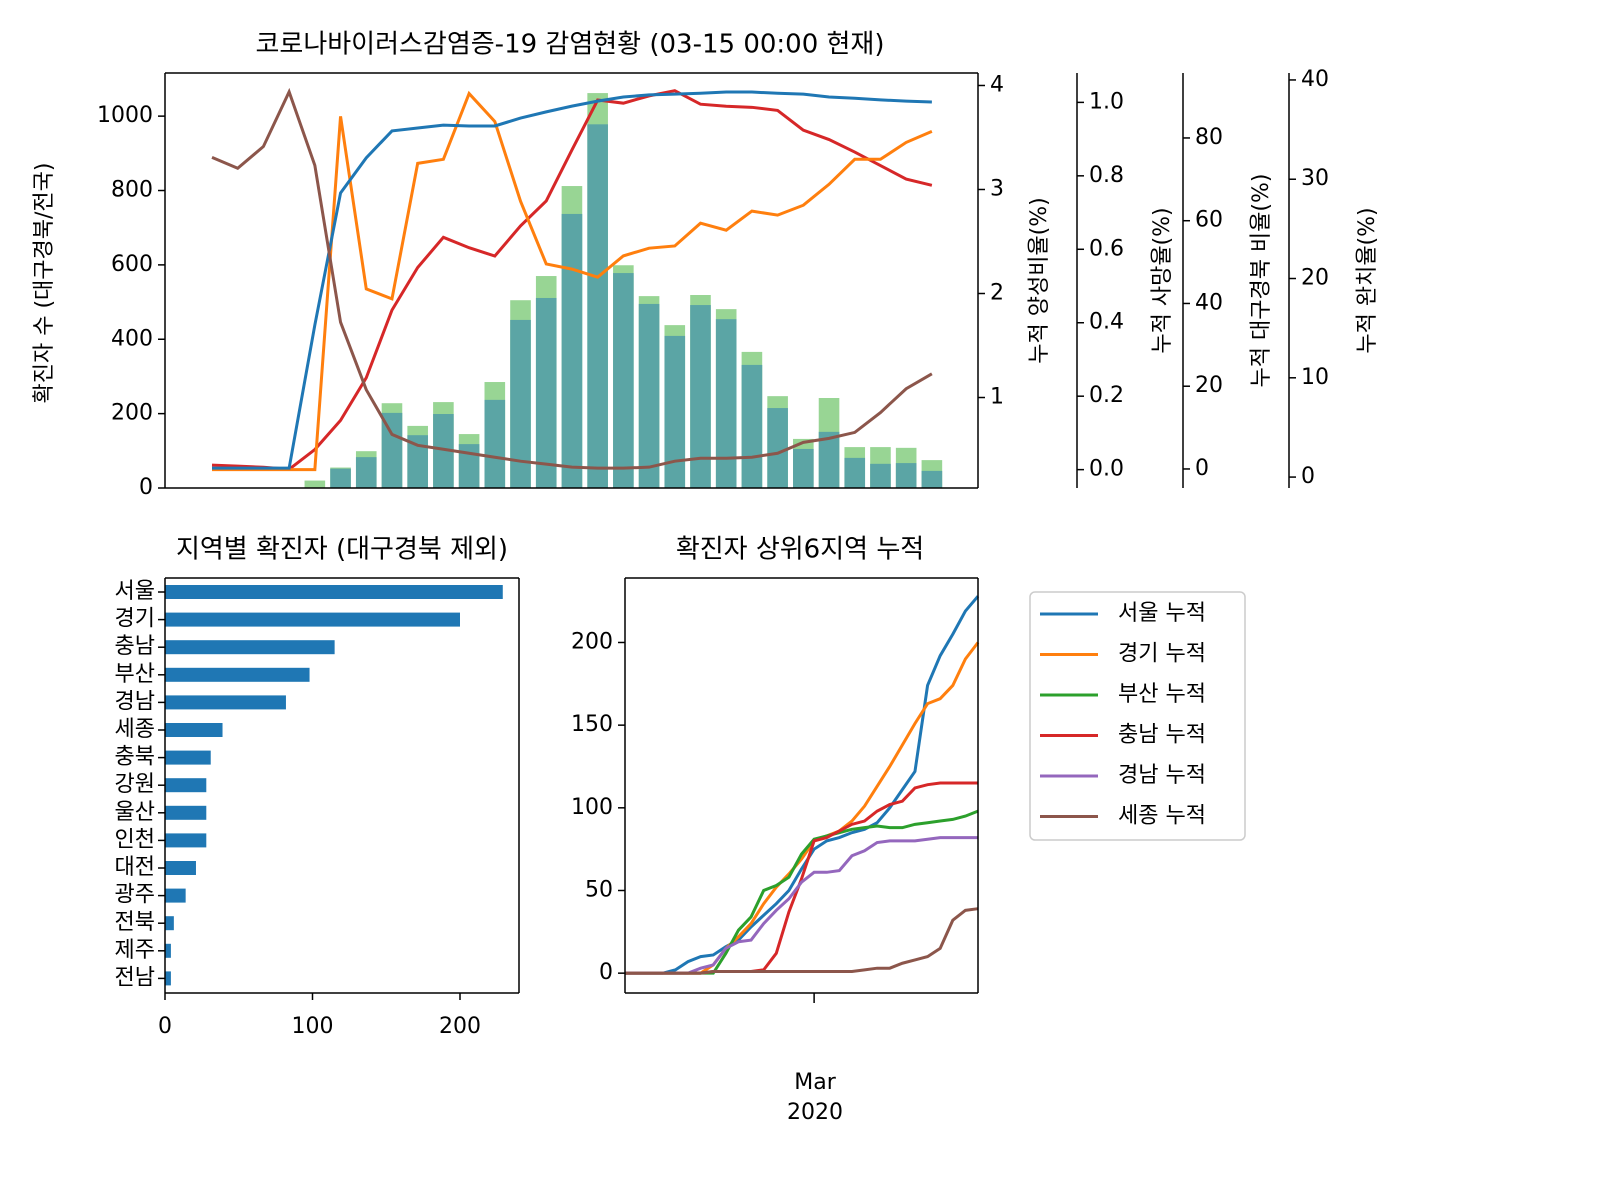 The height and width of the screenshot is (1200, 1600). What do you see at coordinates (815, 1097) in the screenshot?
I see `x-tick-label: Mar 2020` at bounding box center [815, 1097].